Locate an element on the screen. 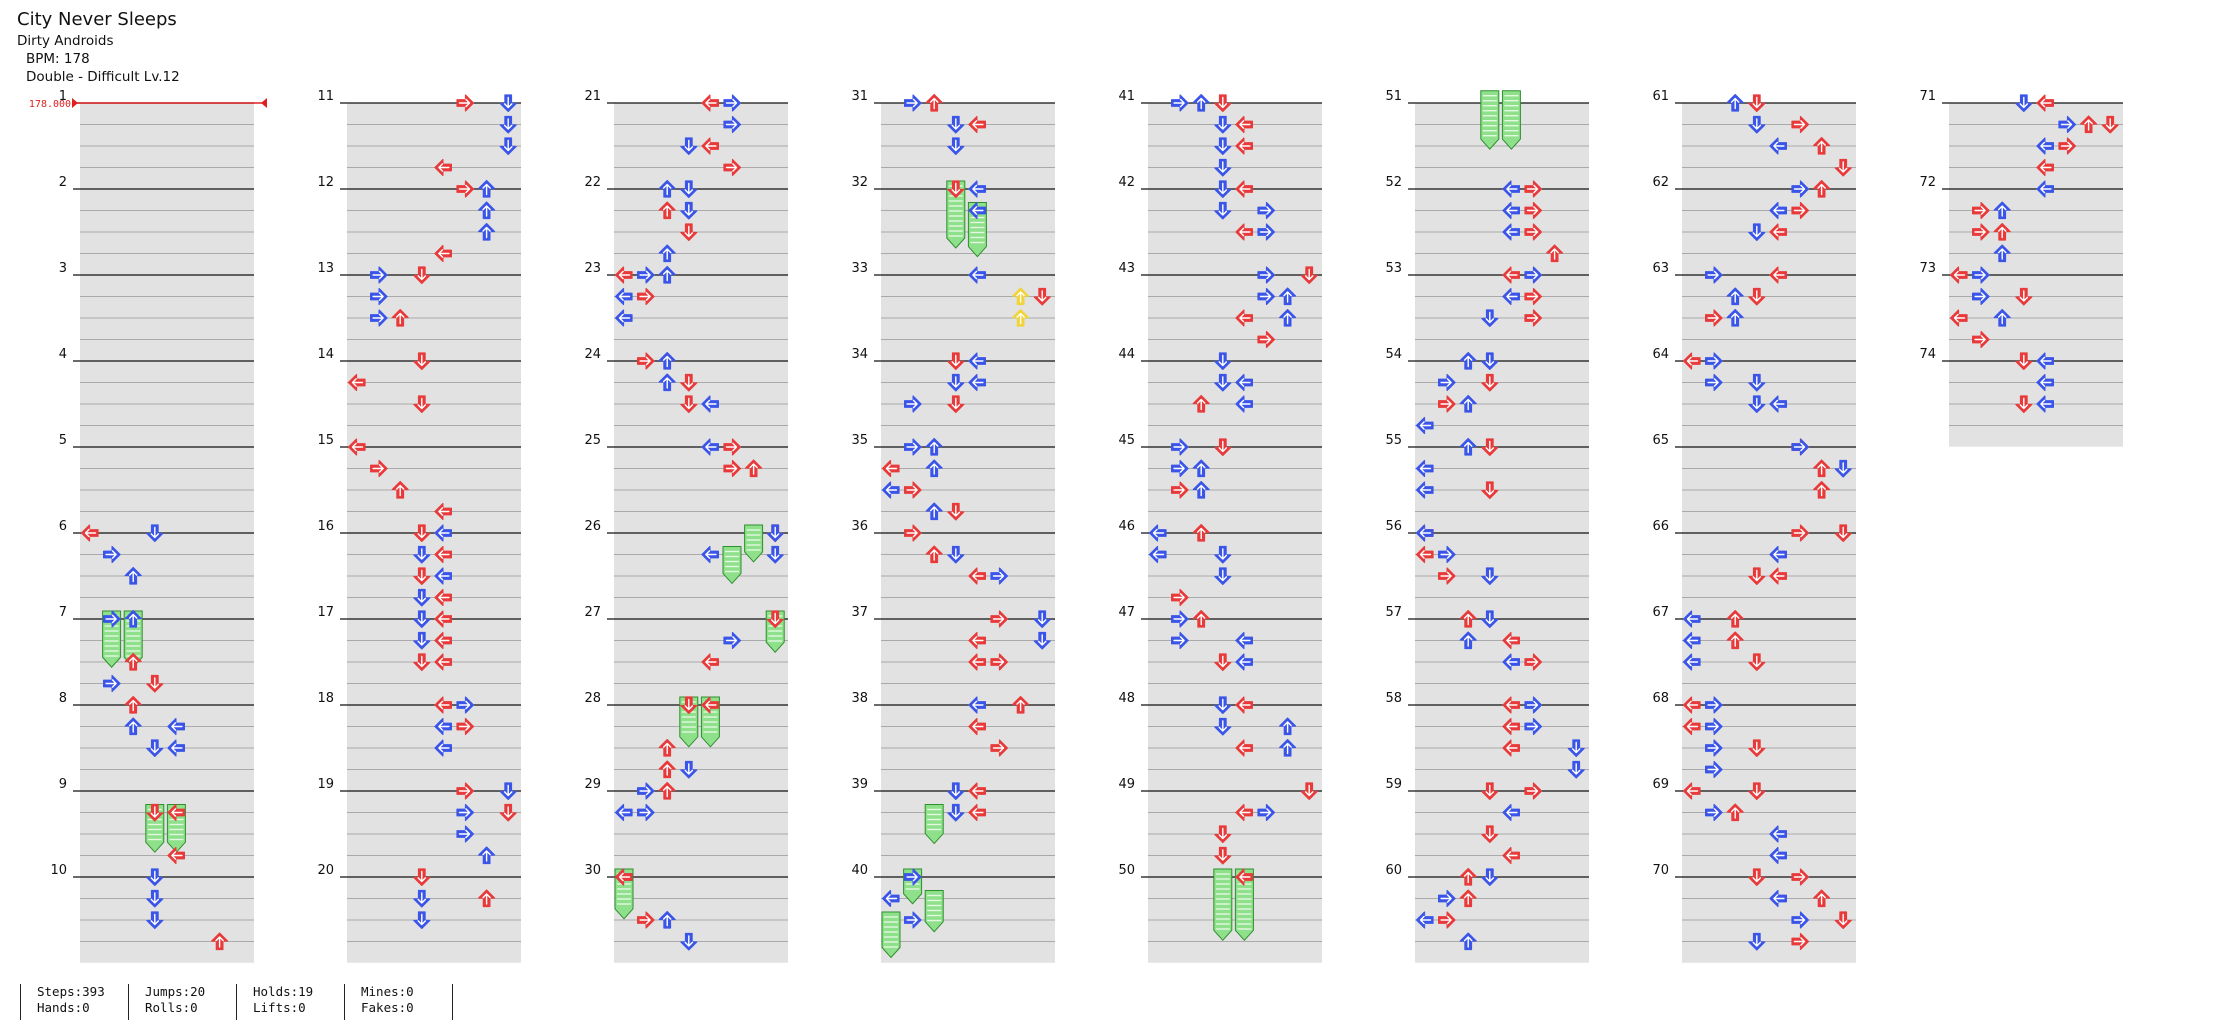 This screenshot has width=2225, height=1024. measure-number: 50 is located at coordinates (1126, 870).